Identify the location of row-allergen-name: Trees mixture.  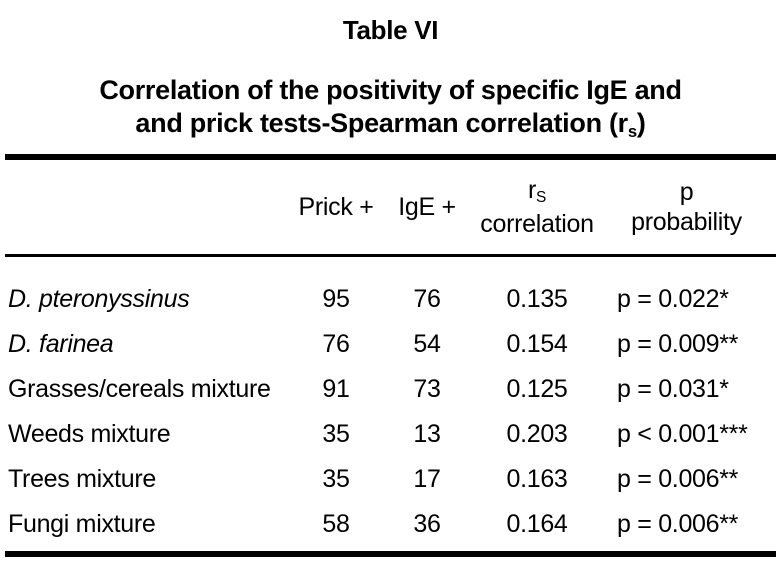
(82, 479).